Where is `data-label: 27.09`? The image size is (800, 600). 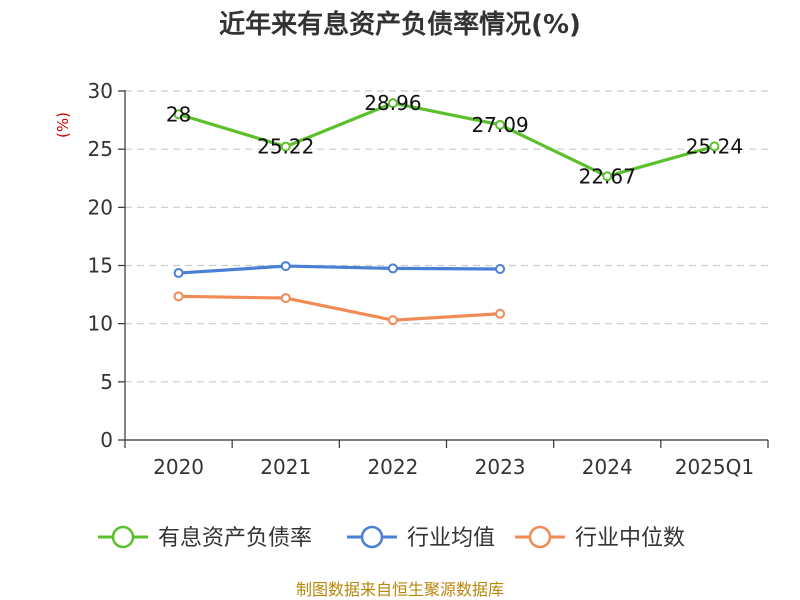
data-label: 27.09 is located at coordinates (499, 125).